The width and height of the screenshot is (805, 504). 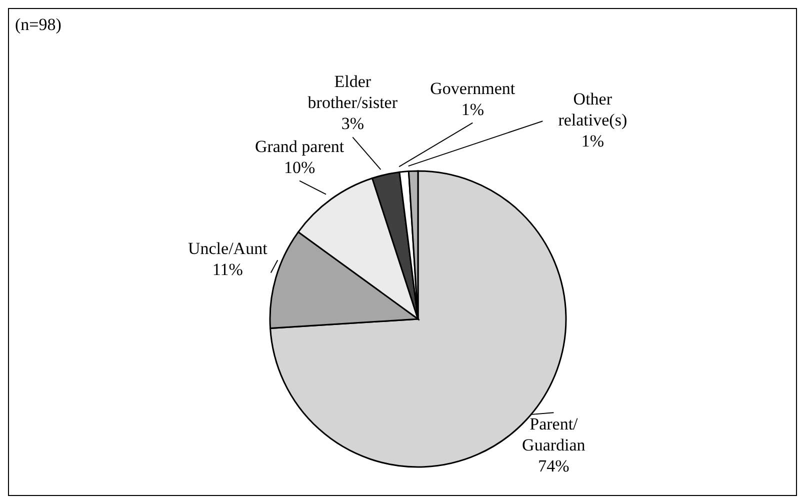 What do you see at coordinates (593, 110) in the screenshot?
I see `slice-label: Other relative(s)` at bounding box center [593, 110].